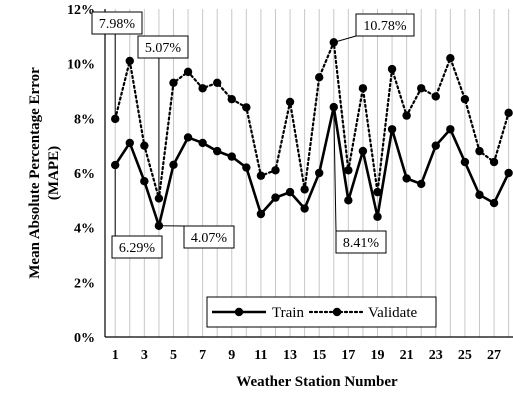 This screenshot has width=513, height=397. Describe the element at coordinates (290, 355) in the screenshot. I see `x-tick-label: 13` at that location.